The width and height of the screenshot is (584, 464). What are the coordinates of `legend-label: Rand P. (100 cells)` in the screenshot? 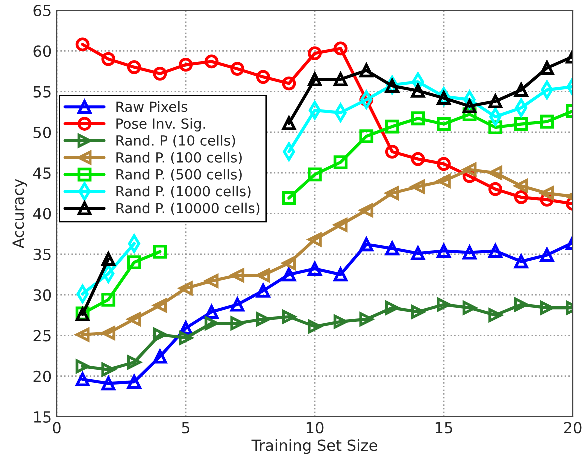 It's located at (179, 158).